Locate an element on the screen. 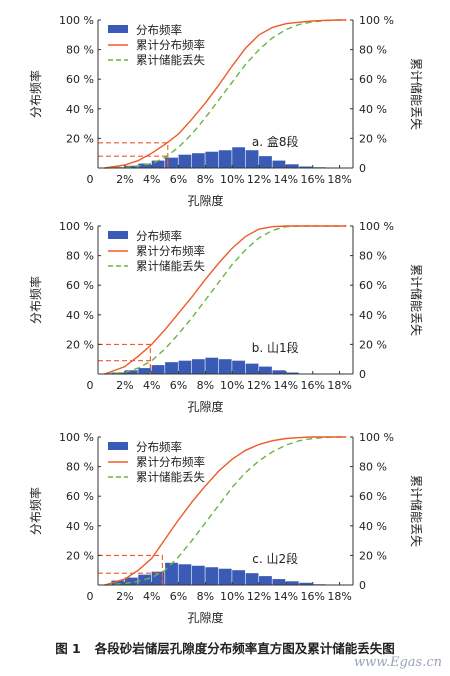  watermark: www.Egas.cn is located at coordinates (398, 662).